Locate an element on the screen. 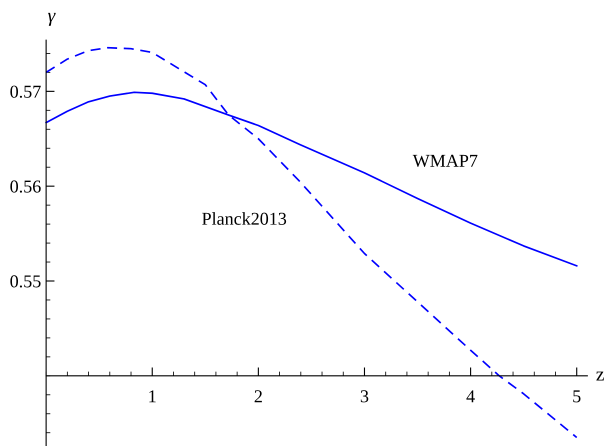 This screenshot has width=615, height=446. x-tick-label: 2 is located at coordinates (258, 396).